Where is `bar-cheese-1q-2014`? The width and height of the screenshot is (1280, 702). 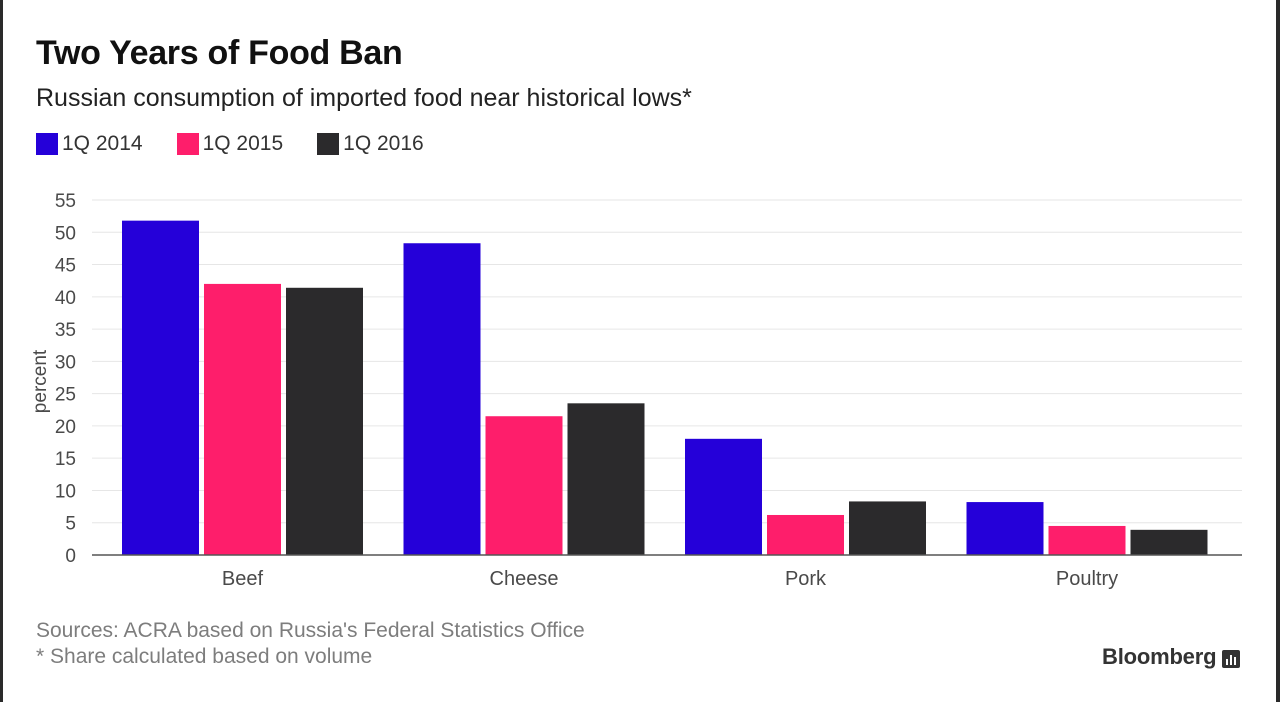
bar-cheese-1q-2014 is located at coordinates (442, 399).